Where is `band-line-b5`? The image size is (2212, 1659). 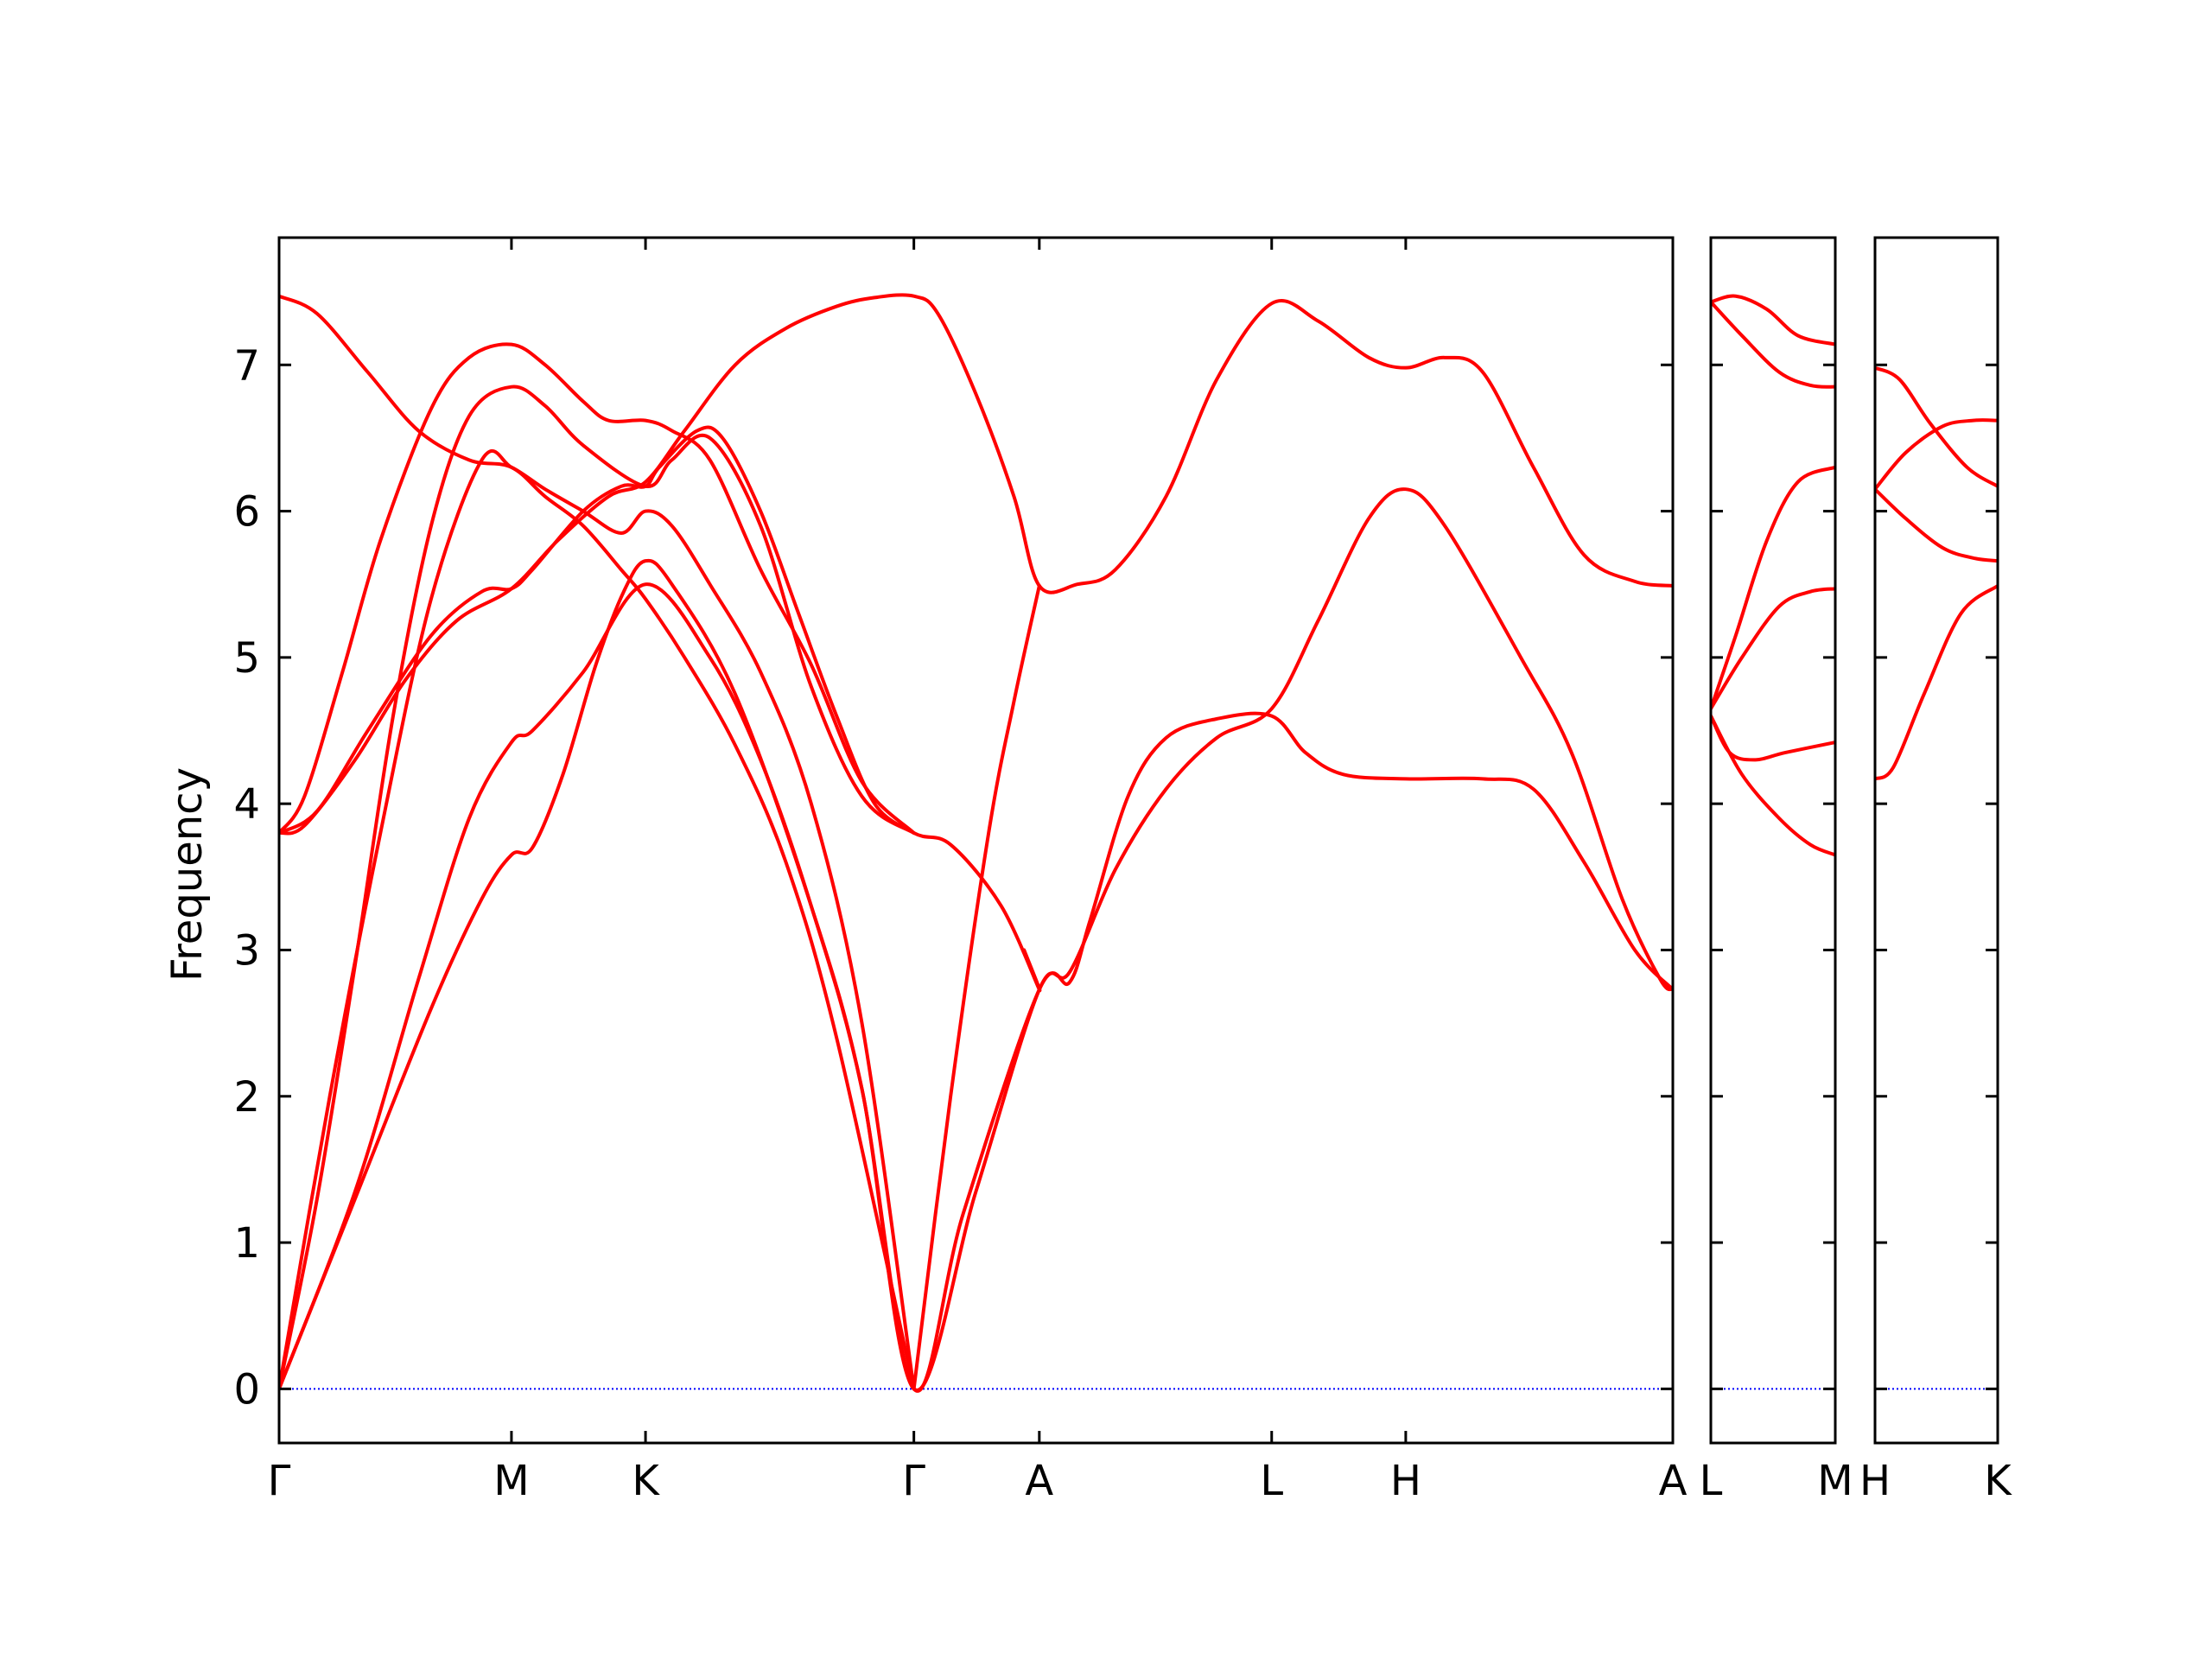 band-line-b5 is located at coordinates (597, 589).